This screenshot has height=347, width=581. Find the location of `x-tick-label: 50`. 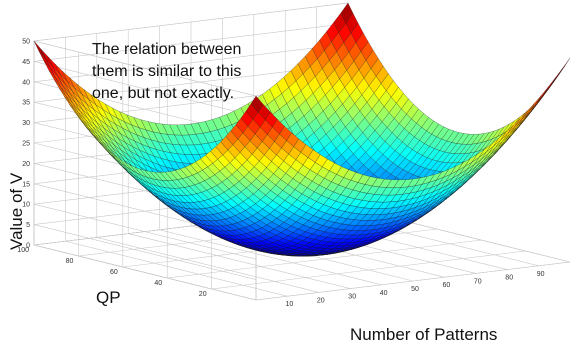

x-tick-label: 50 is located at coordinates (415, 289).